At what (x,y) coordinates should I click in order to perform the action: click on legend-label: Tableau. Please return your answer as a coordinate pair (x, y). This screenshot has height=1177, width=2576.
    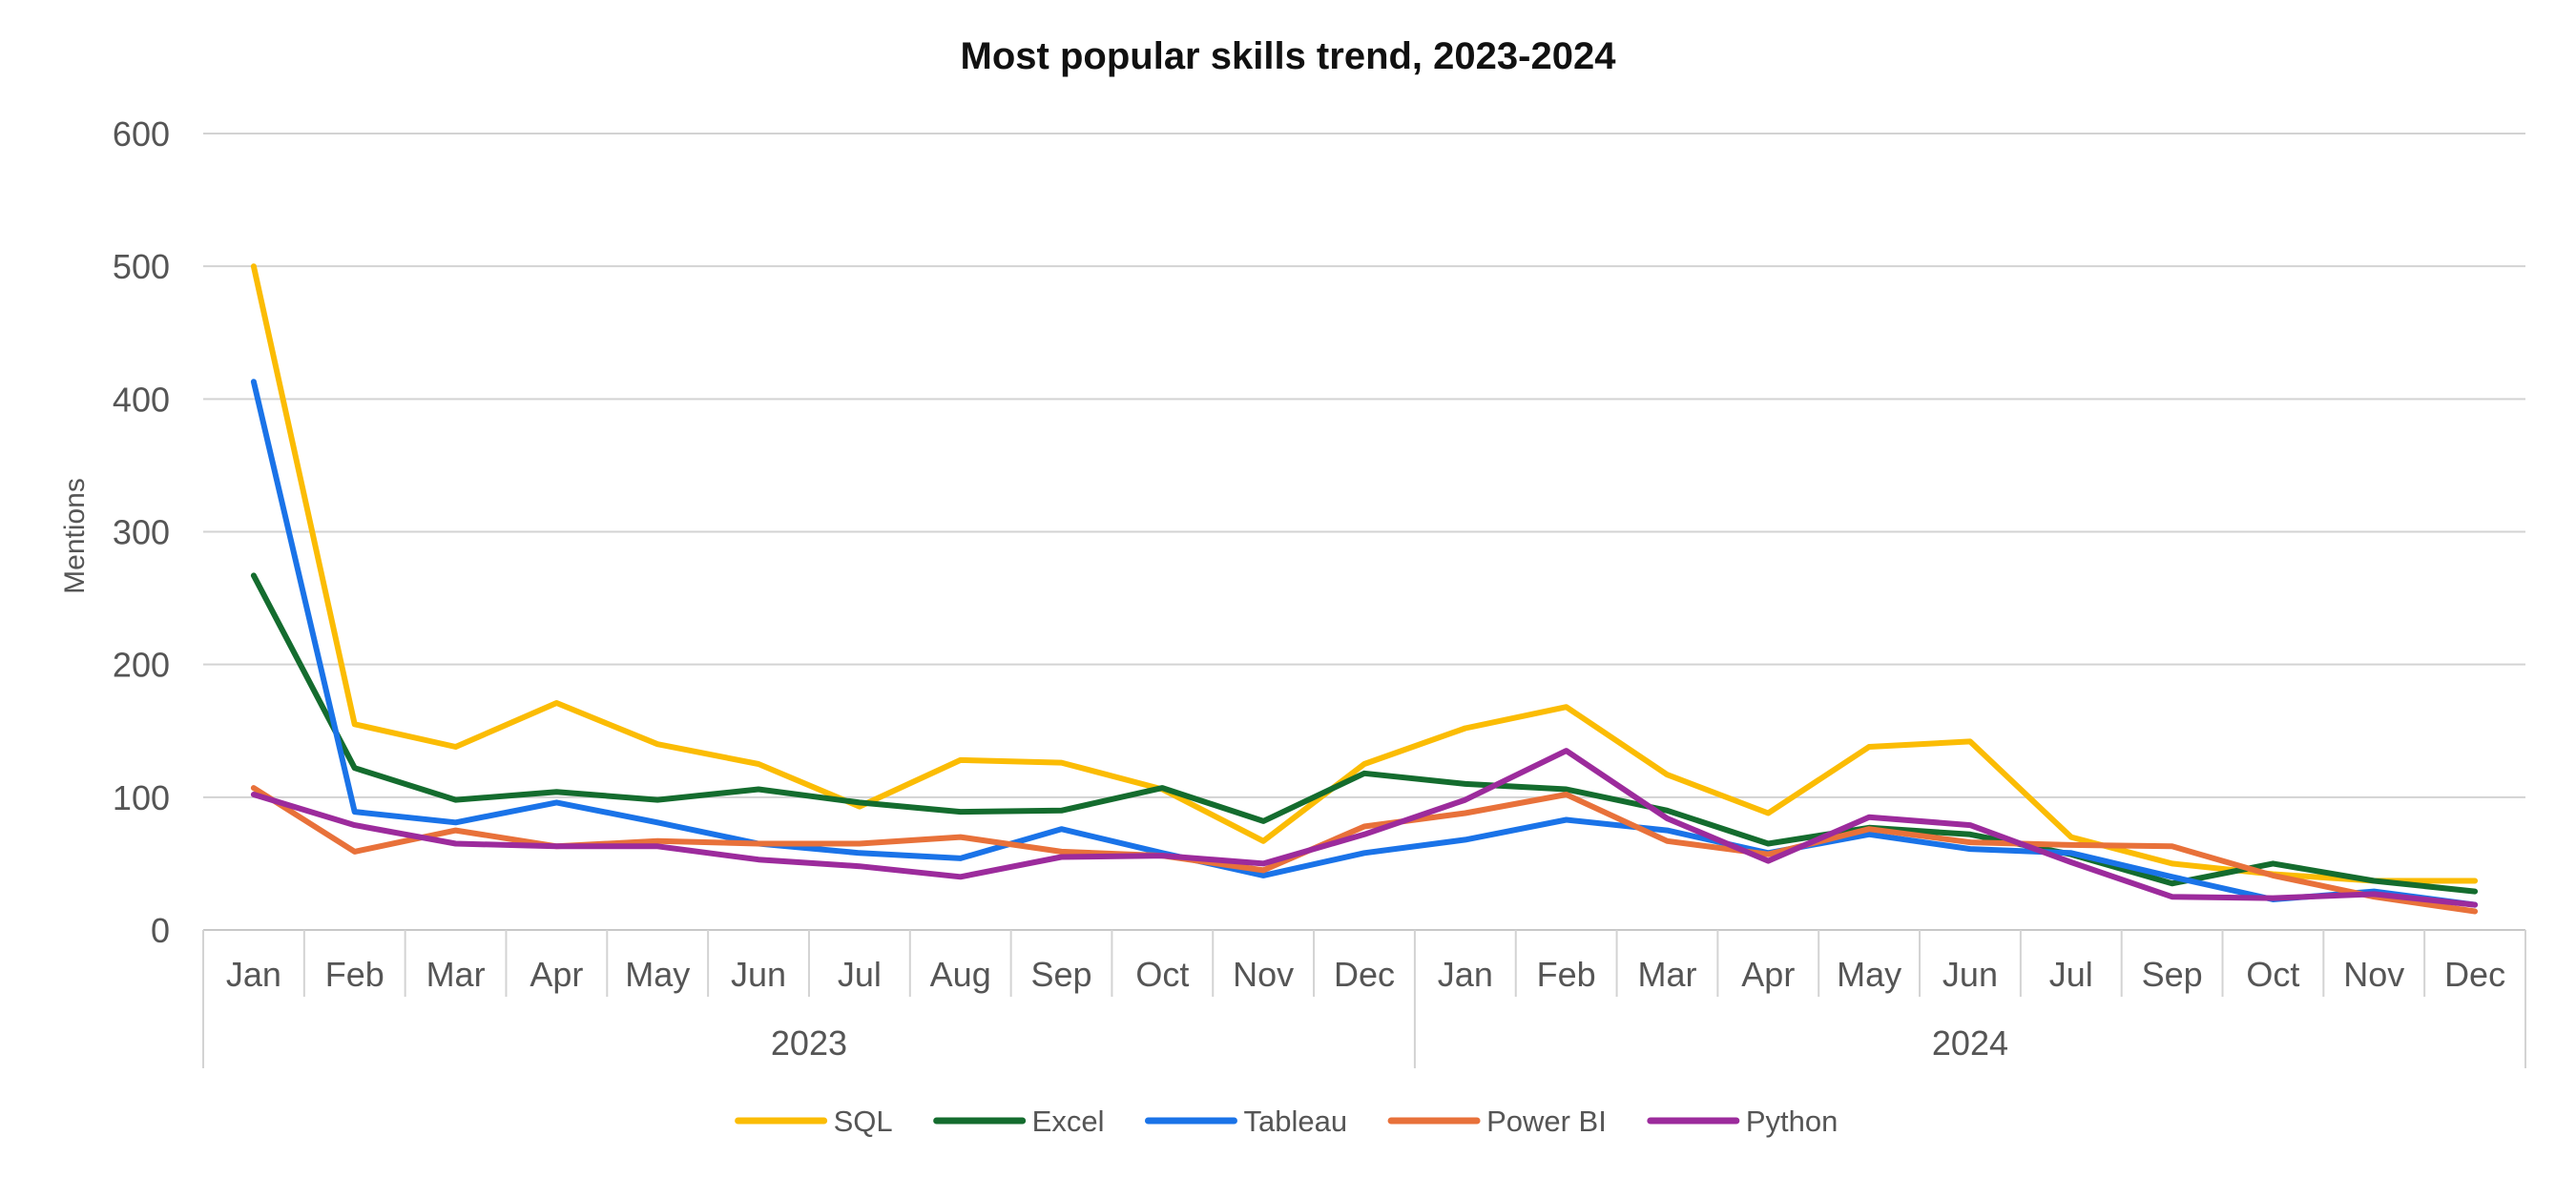
    Looking at the image, I should click on (1295, 1121).